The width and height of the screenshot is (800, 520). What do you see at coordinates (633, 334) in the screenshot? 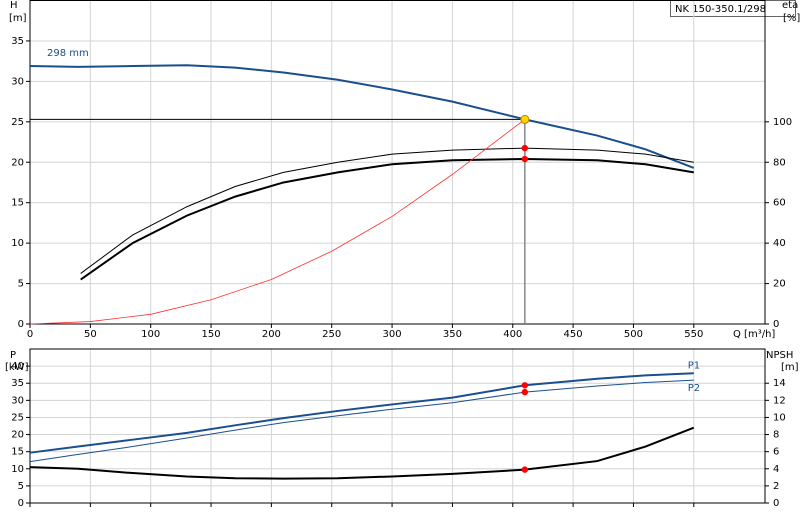
I see `x-tick-label: 500` at bounding box center [633, 334].